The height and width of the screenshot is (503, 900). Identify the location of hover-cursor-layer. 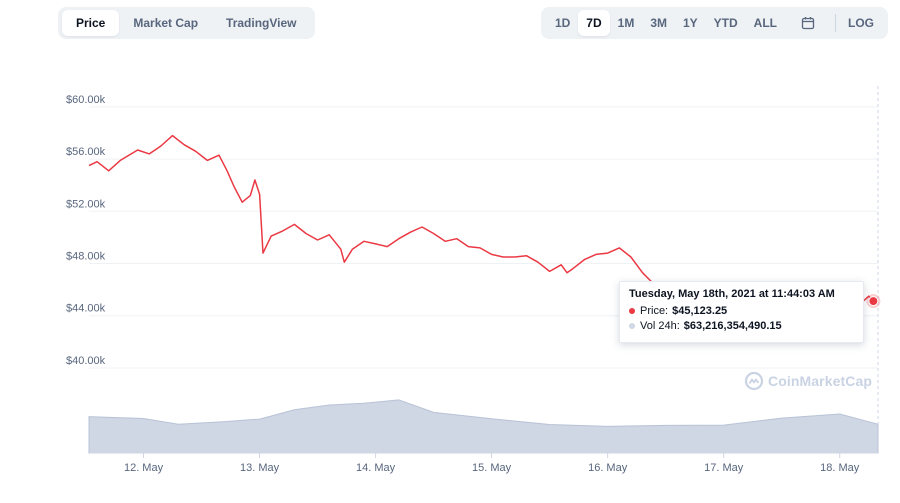
(873, 301).